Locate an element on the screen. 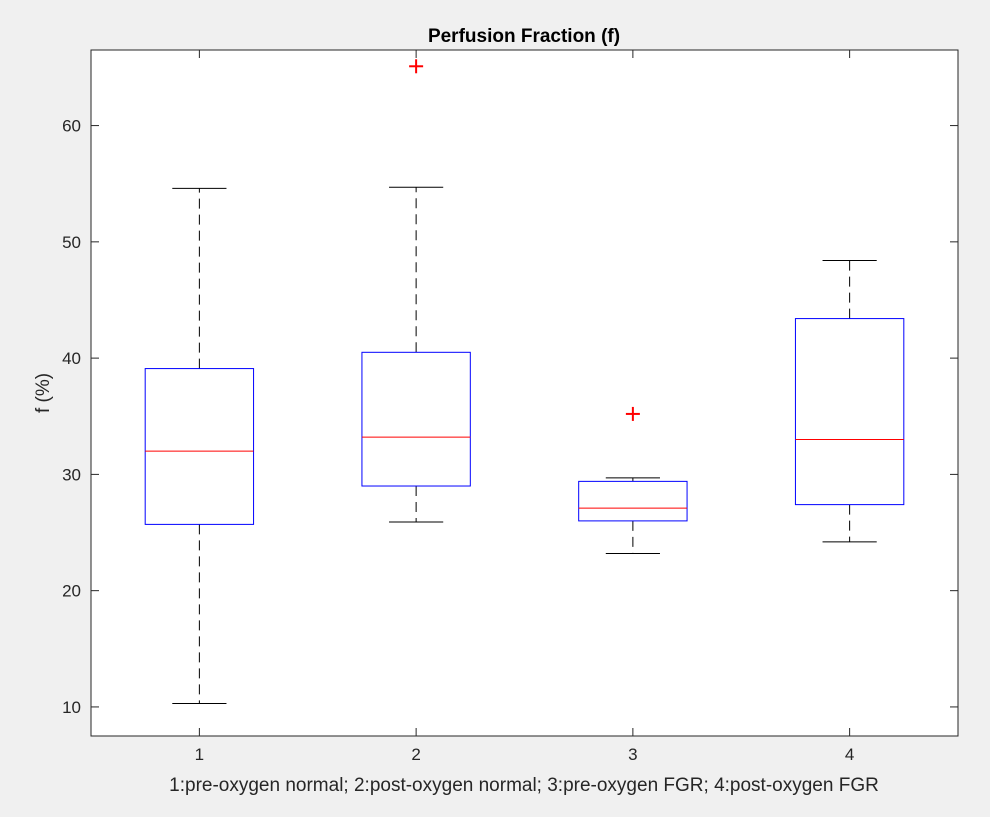 This screenshot has width=990, height=817. y-tick-label-20: 20 is located at coordinates (71, 591).